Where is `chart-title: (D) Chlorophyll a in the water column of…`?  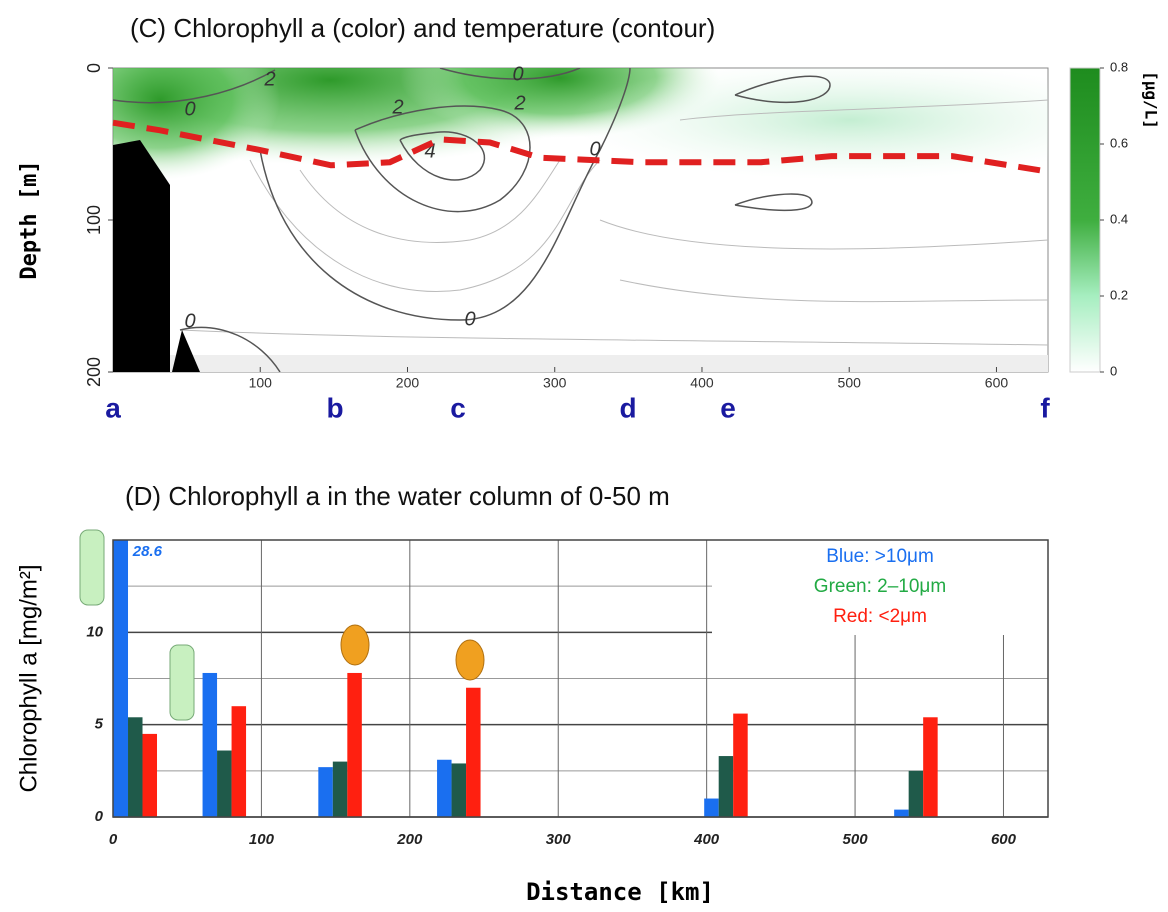
chart-title: (D) Chlorophyll a in the water column of… is located at coordinates (397, 496).